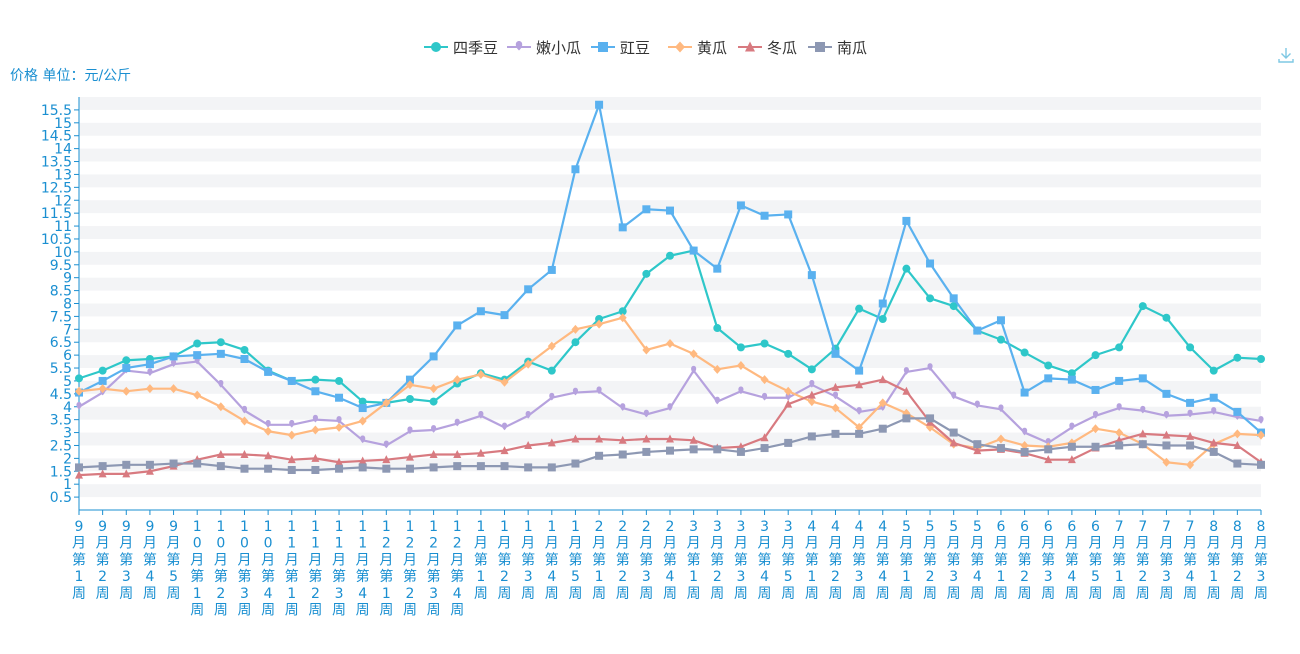  Describe the element at coordinates (670, 560) in the screenshot. I see `x-tick-label: 2 月第 4 周` at that location.